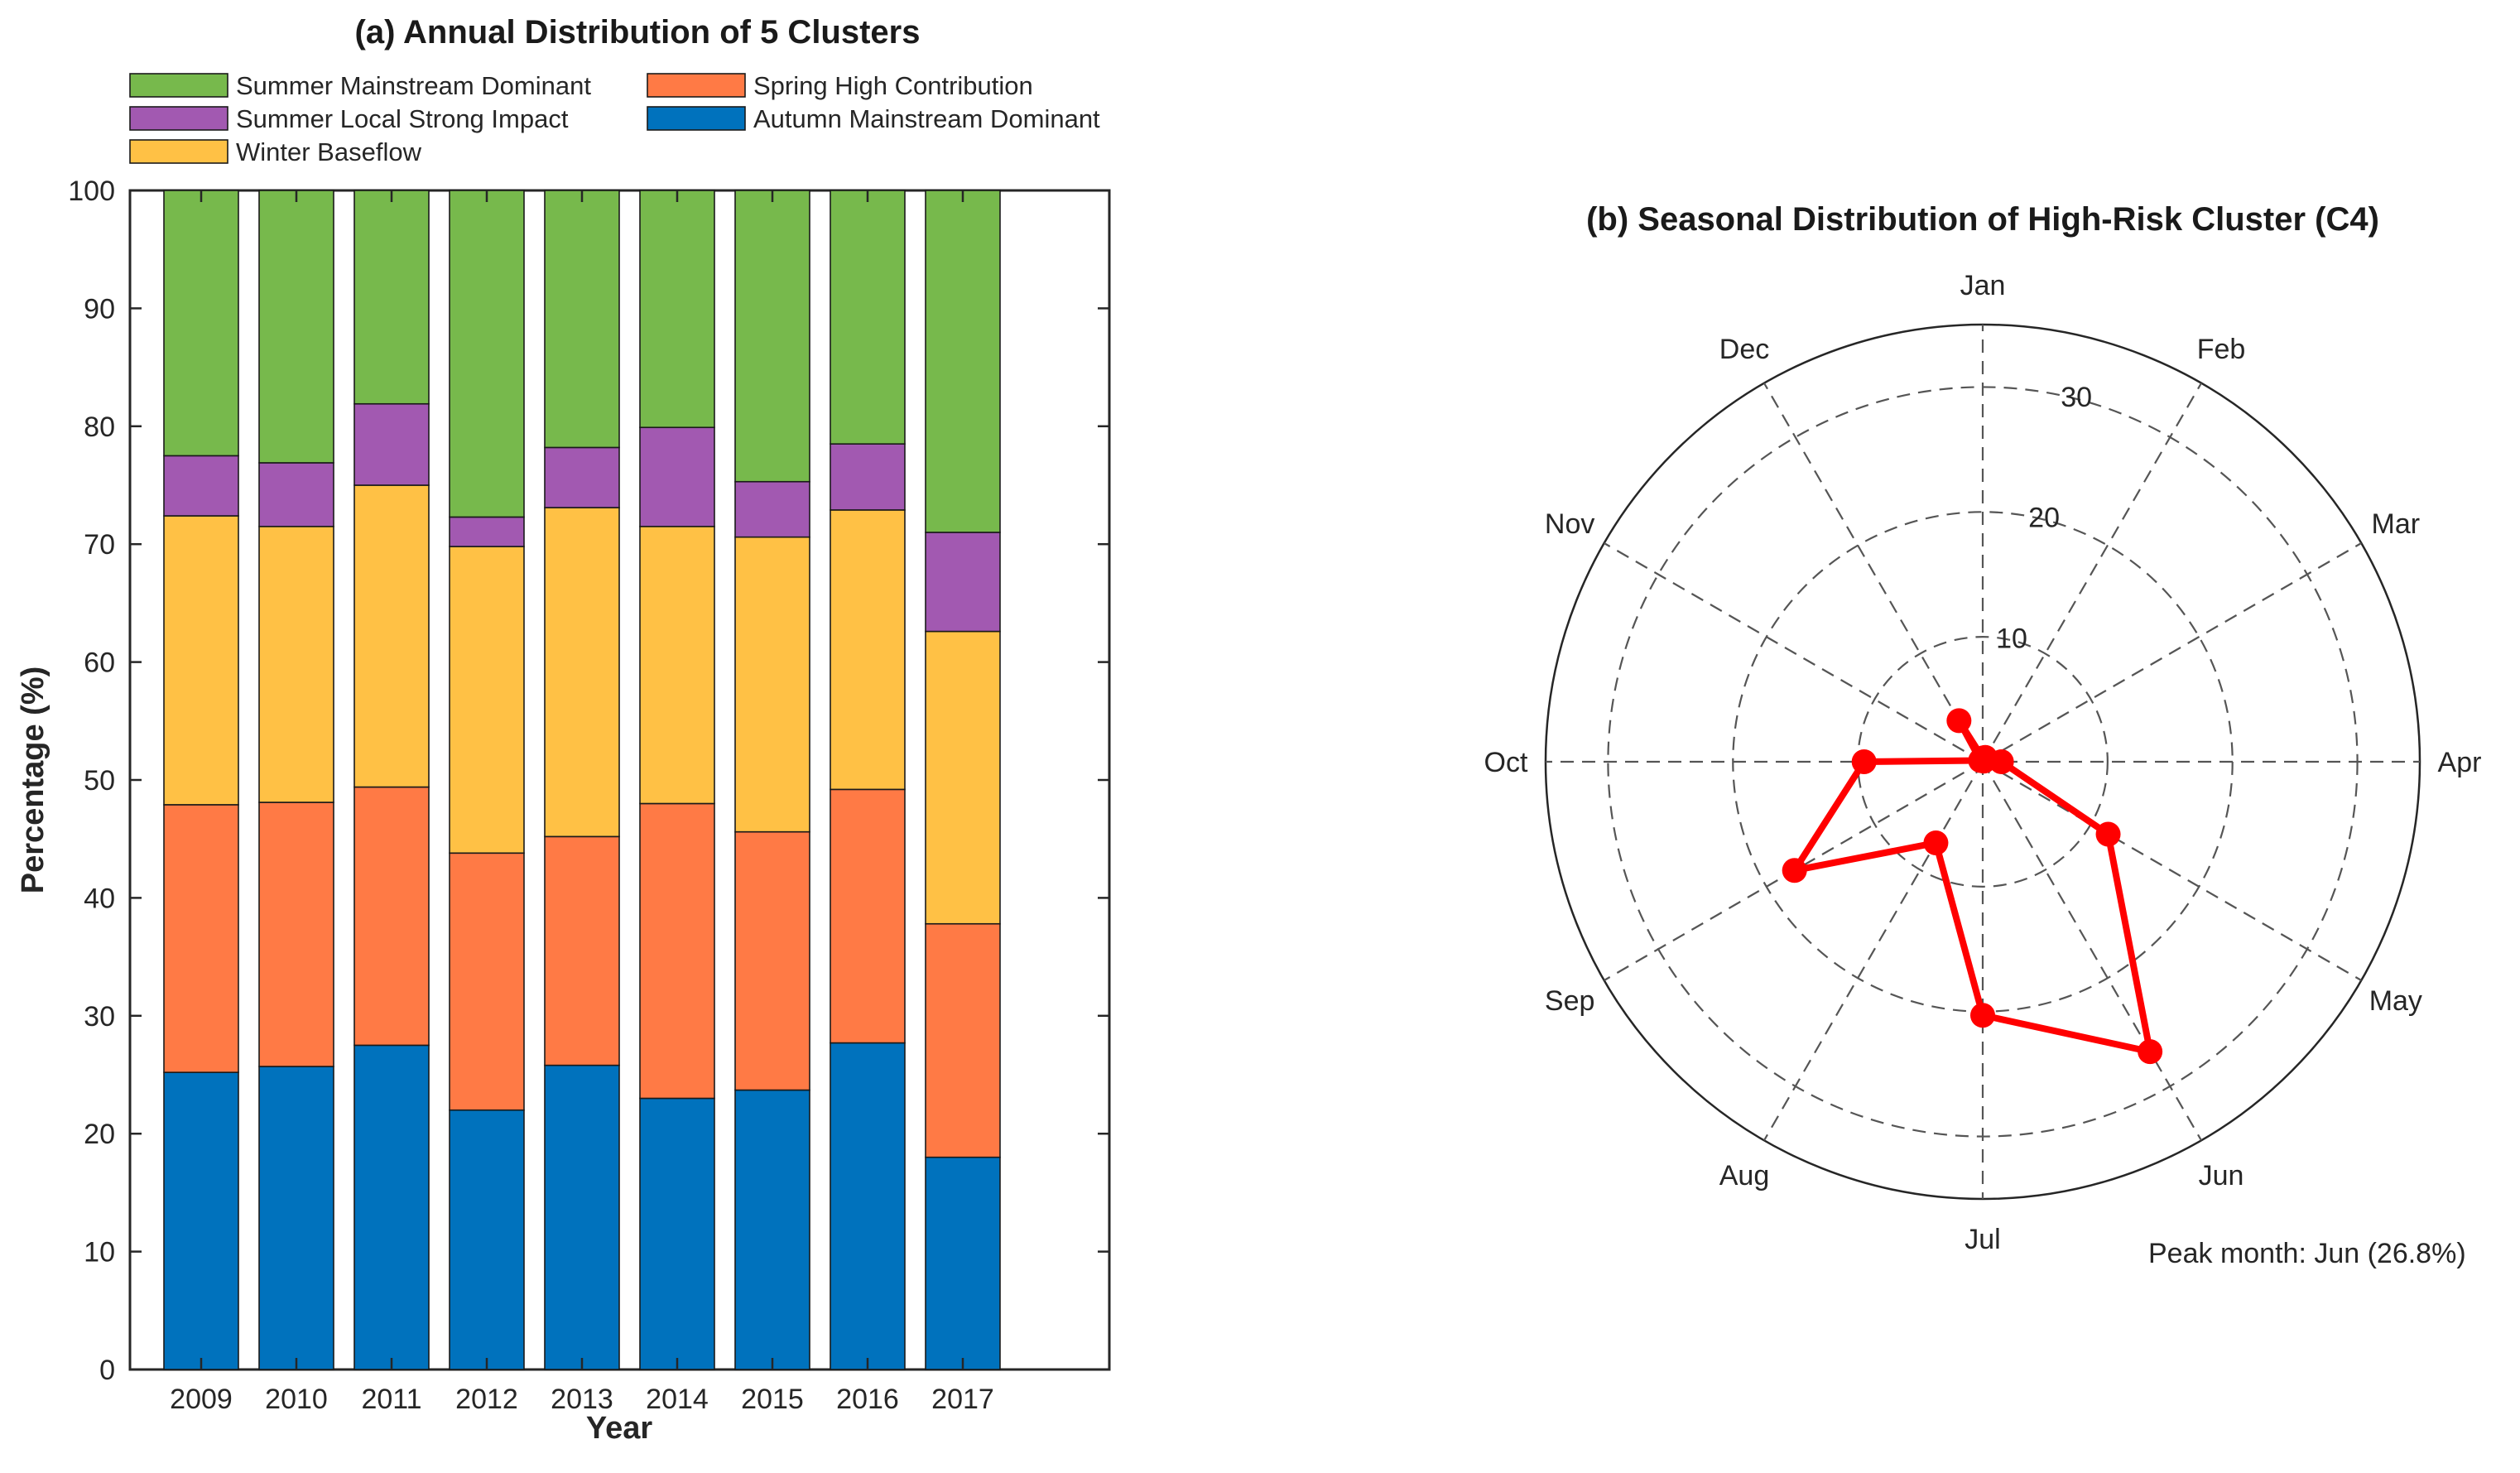 The width and height of the screenshot is (2520, 1473). I want to click on bar-2015-winter-baseflow, so click(772, 684).